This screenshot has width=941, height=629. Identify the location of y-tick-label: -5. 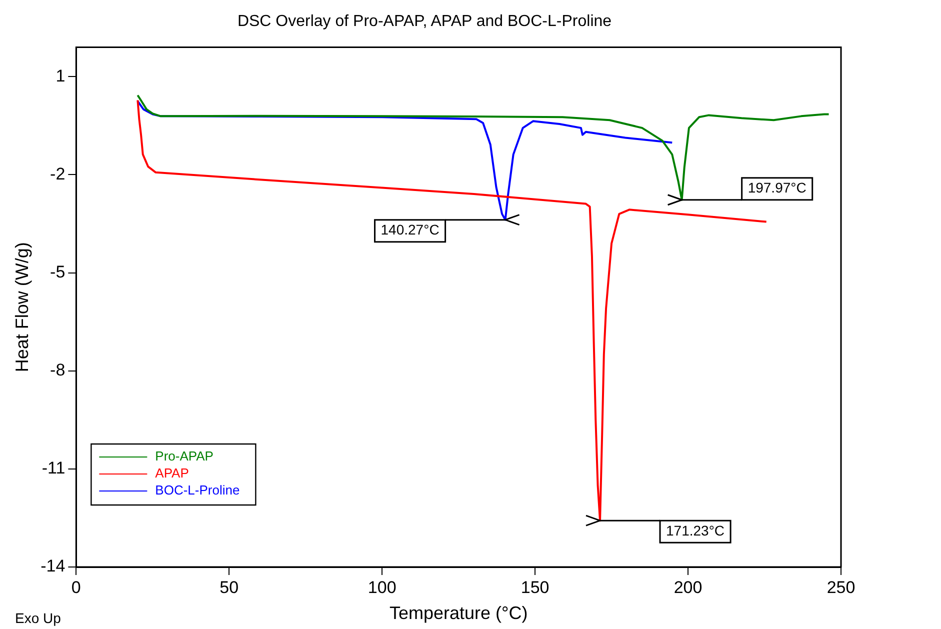
(58, 272).